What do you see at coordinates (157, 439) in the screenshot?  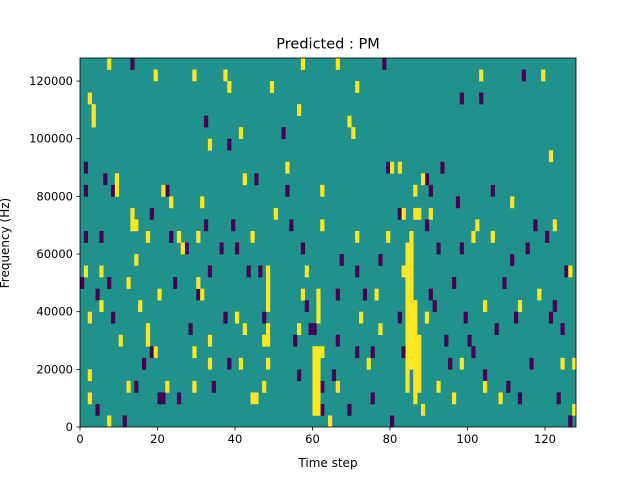 I see `x-tick-label: 20` at bounding box center [157, 439].